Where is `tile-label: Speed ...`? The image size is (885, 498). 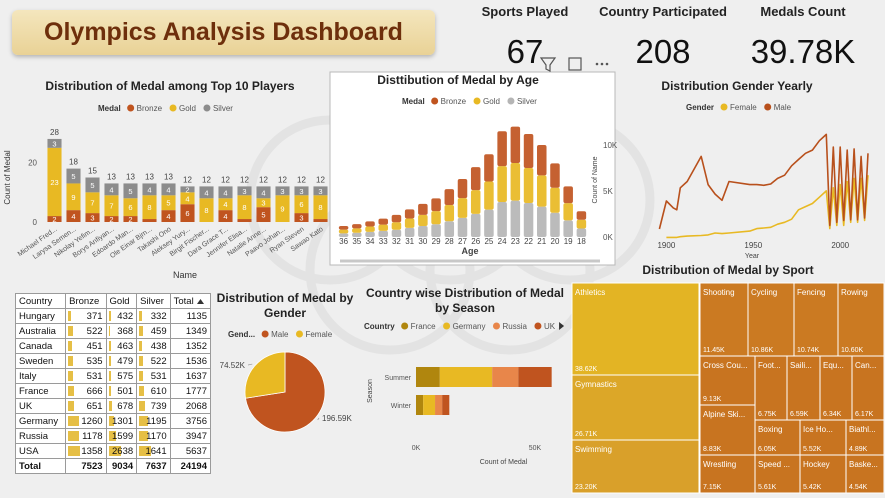 tile-label: Speed ... is located at coordinates (774, 464).